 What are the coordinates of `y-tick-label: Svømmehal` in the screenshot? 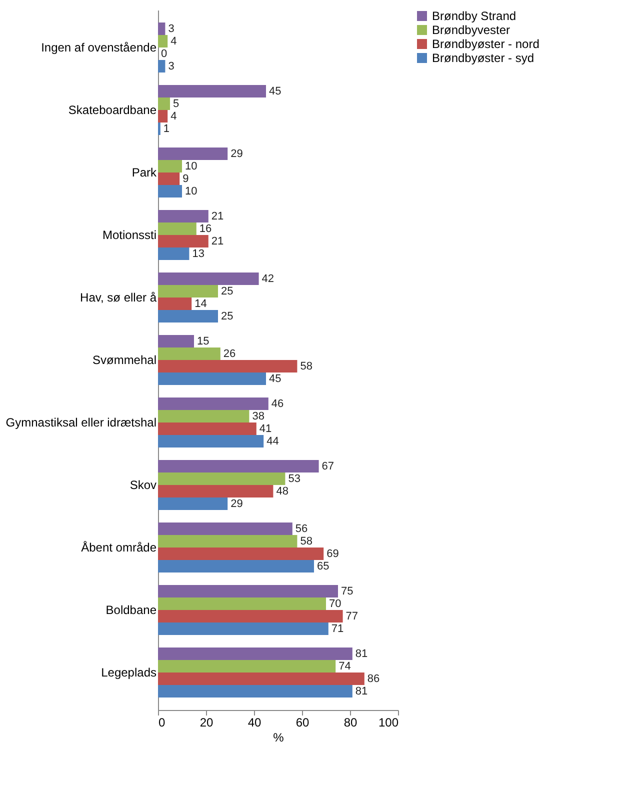 It's located at (124, 360).